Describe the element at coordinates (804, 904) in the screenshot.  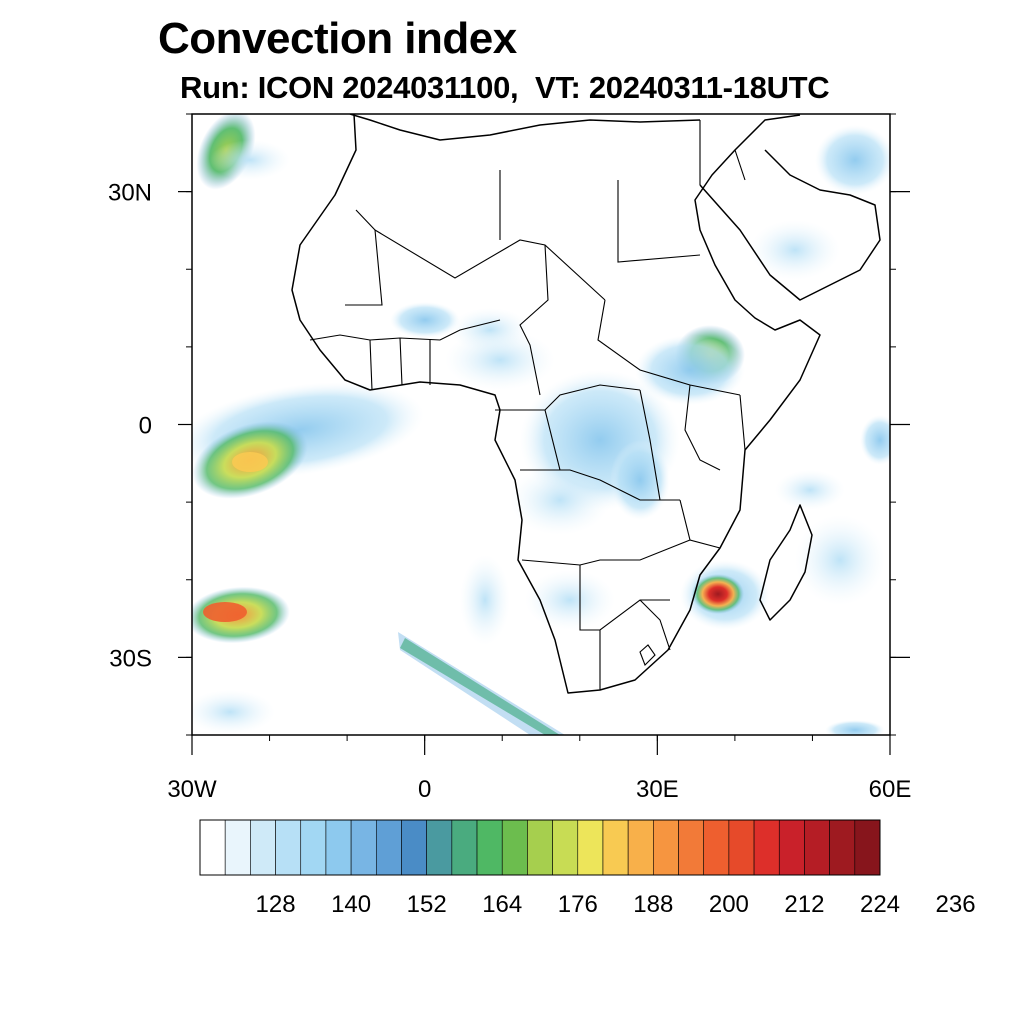
I see `colorbar-label: 212` at that location.